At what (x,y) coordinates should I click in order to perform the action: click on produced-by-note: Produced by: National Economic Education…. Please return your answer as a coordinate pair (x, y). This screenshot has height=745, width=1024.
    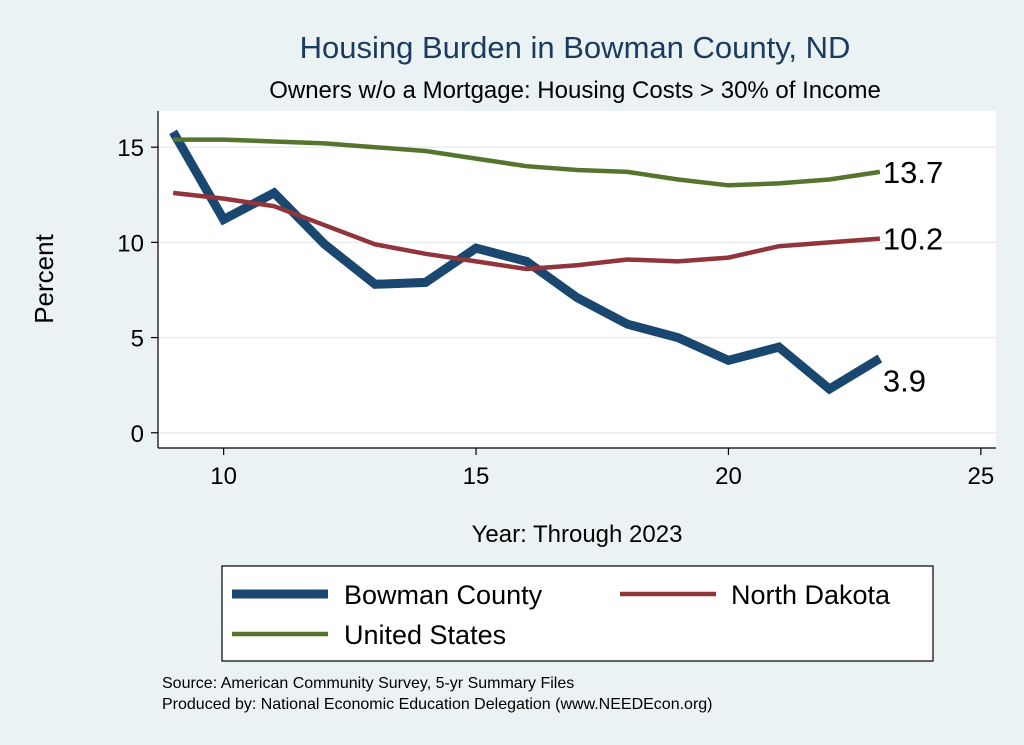
    Looking at the image, I should click on (437, 704).